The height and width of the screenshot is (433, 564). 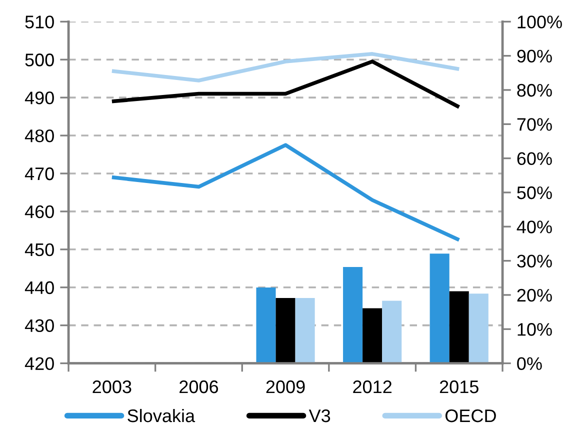 I want to click on y2-tick-label: 10%, so click(x=535, y=329).